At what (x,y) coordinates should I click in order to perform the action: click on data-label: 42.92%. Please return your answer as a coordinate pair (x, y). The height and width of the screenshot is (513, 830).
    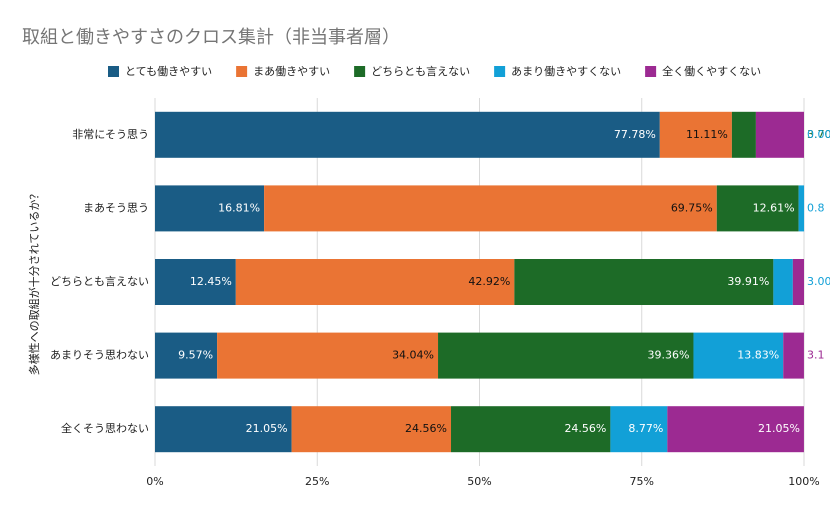
    Looking at the image, I should click on (489, 281).